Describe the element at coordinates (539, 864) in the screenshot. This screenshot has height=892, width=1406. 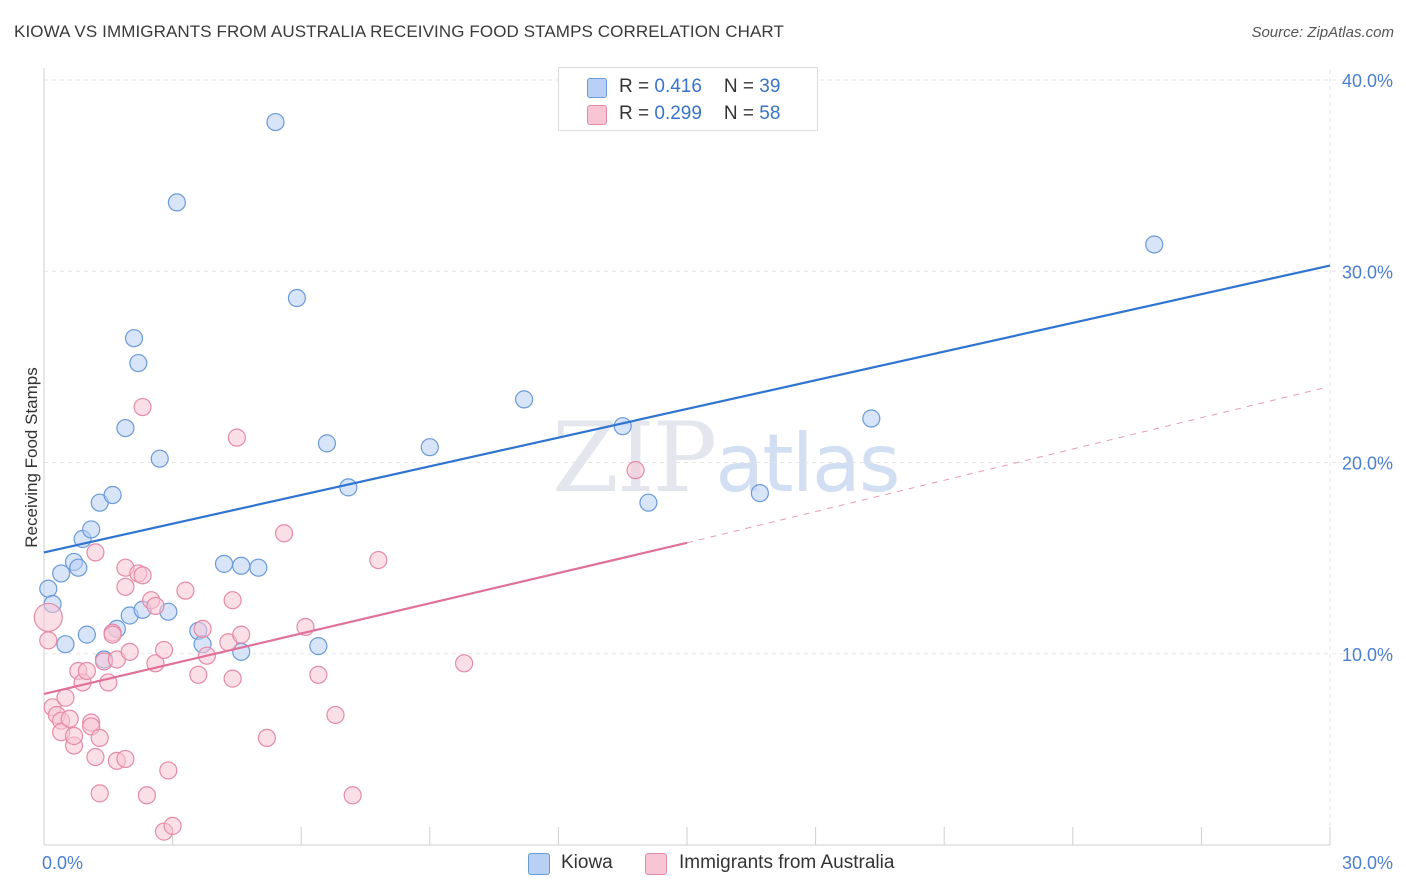
I see `legend-kiowa-swatch` at that location.